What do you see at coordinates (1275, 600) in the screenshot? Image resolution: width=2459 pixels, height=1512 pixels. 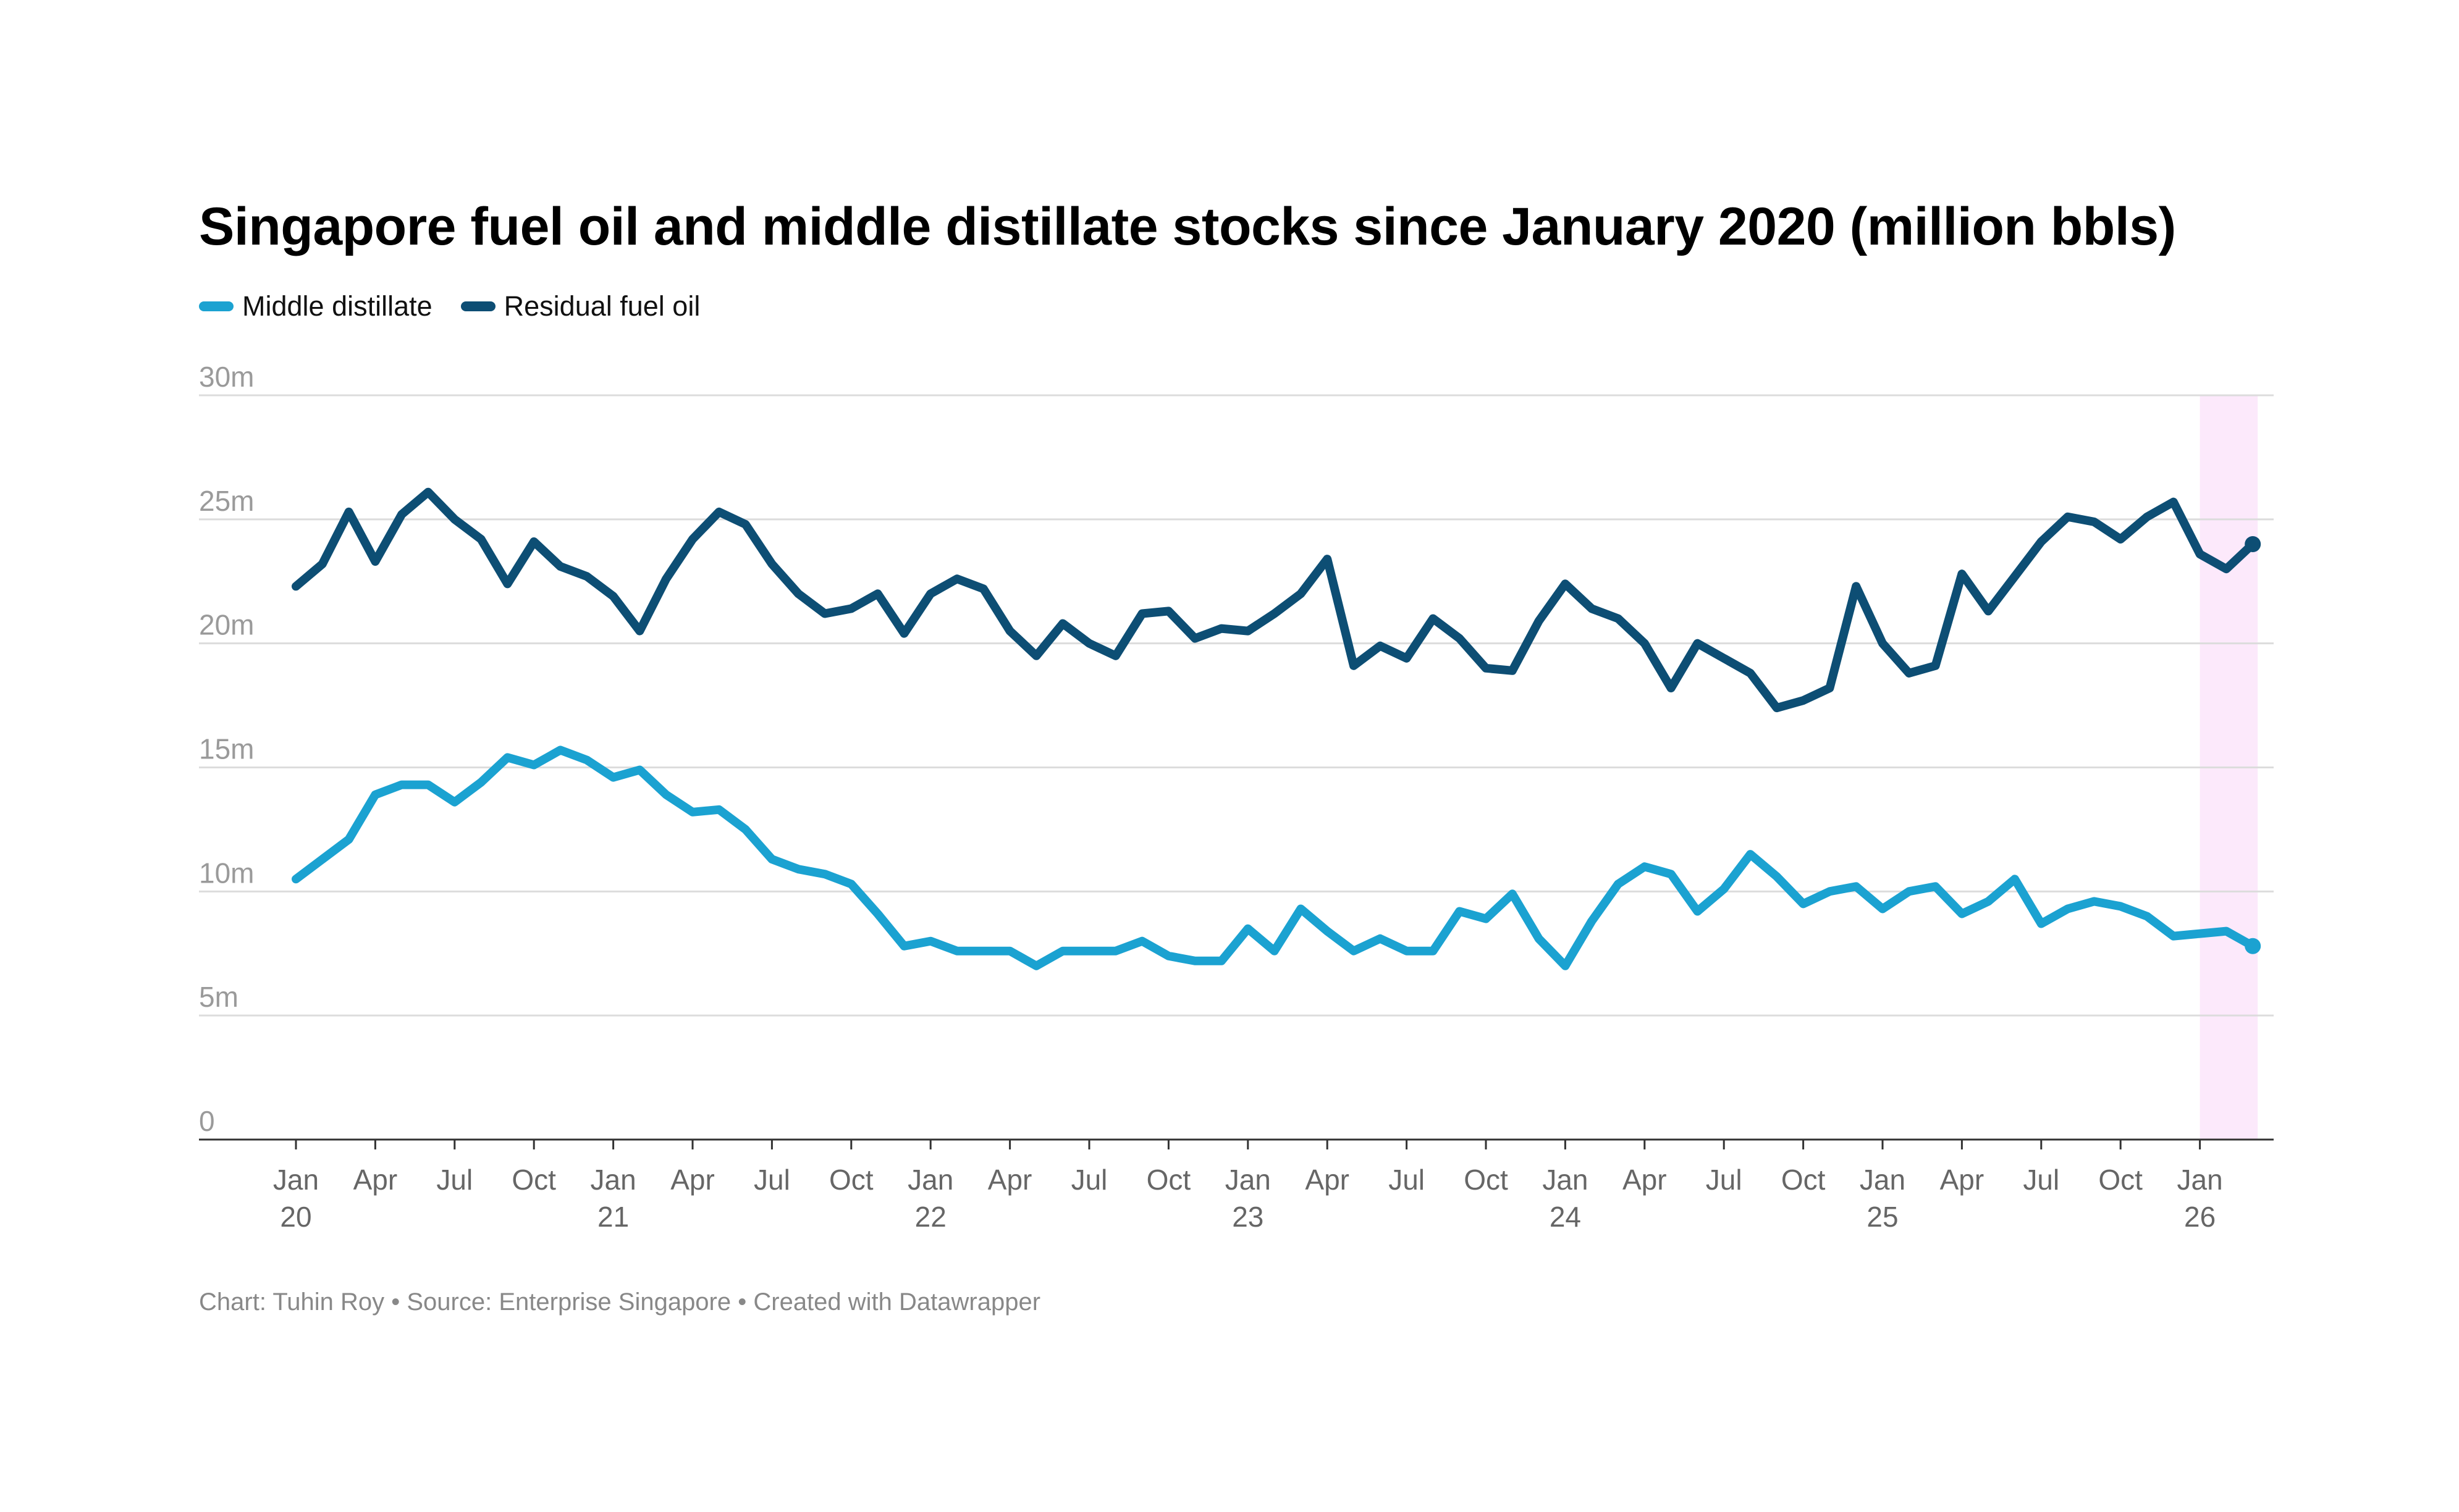 I see `series-line-residual-fuel-oil` at bounding box center [1275, 600].